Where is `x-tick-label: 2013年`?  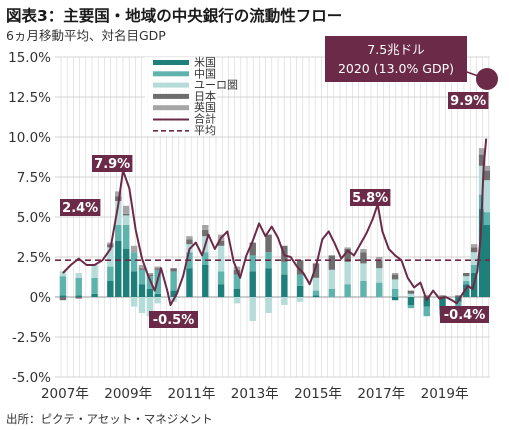 x-tick-label: 2013年 is located at coordinates (255, 394).